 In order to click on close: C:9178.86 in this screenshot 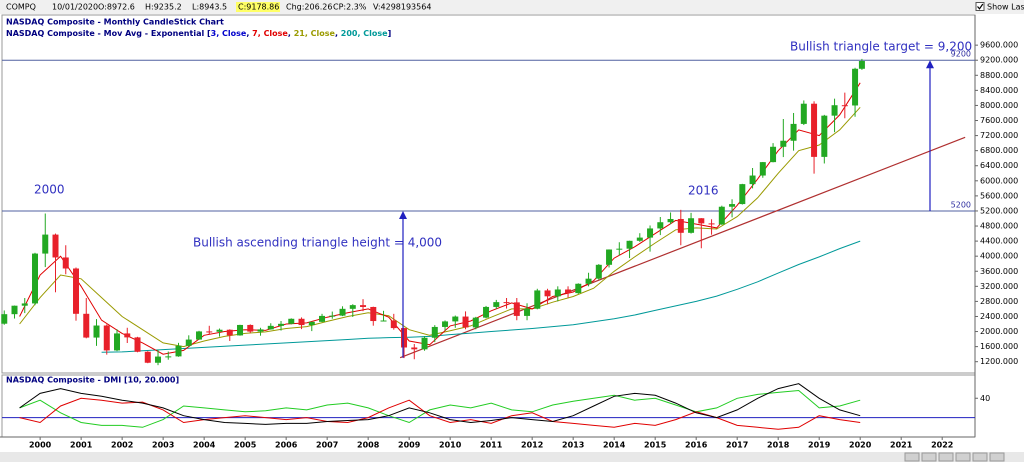, I will do `click(258, 7)`.